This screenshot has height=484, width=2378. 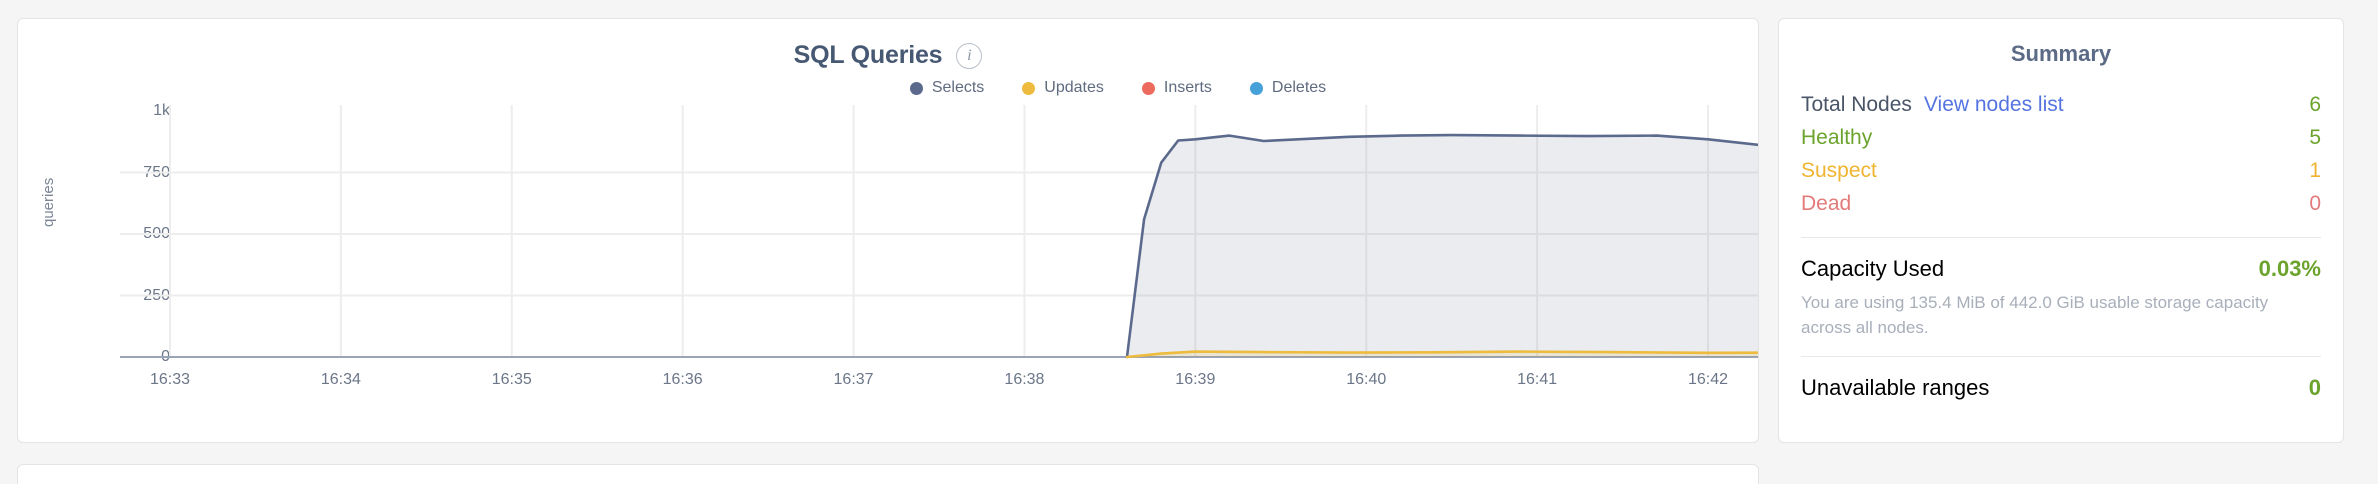 I want to click on next-panel-card, so click(x=888, y=474).